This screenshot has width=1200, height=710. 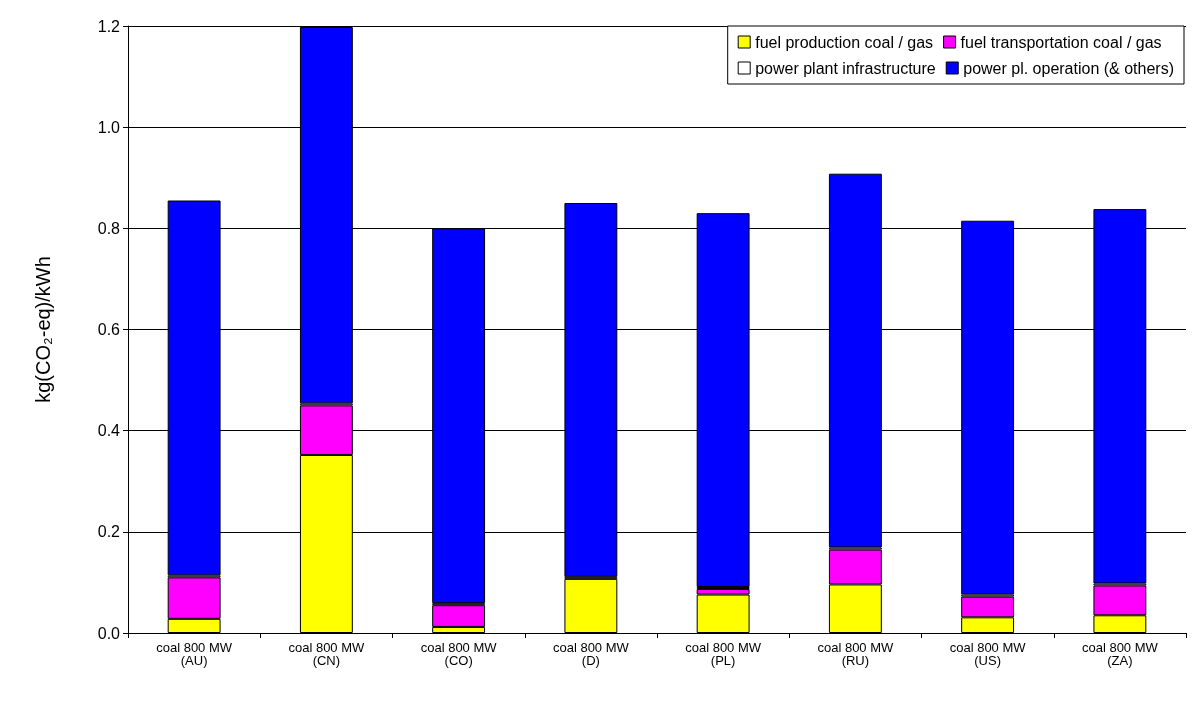 I want to click on y-tick-label: 0.0, so click(x=109, y=633).